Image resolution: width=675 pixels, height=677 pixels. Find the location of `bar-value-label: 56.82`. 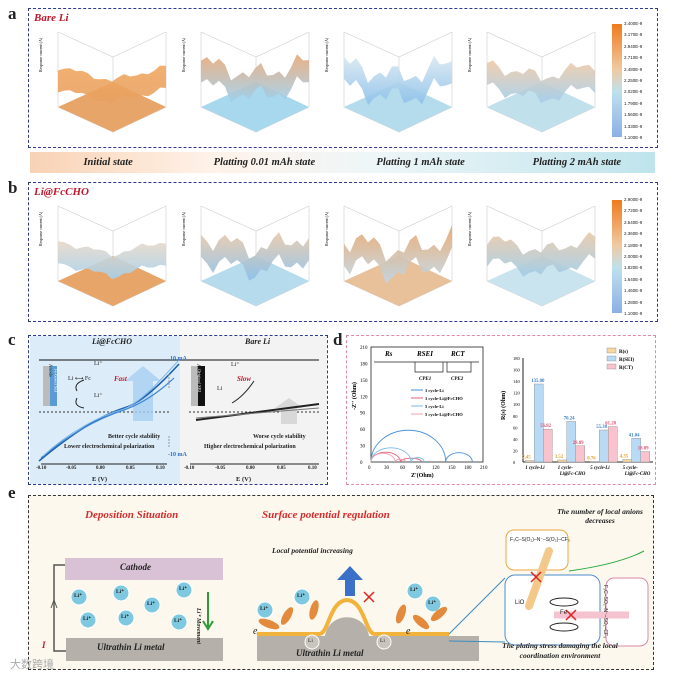

bar-value-label: 56.82 is located at coordinates (545, 426).